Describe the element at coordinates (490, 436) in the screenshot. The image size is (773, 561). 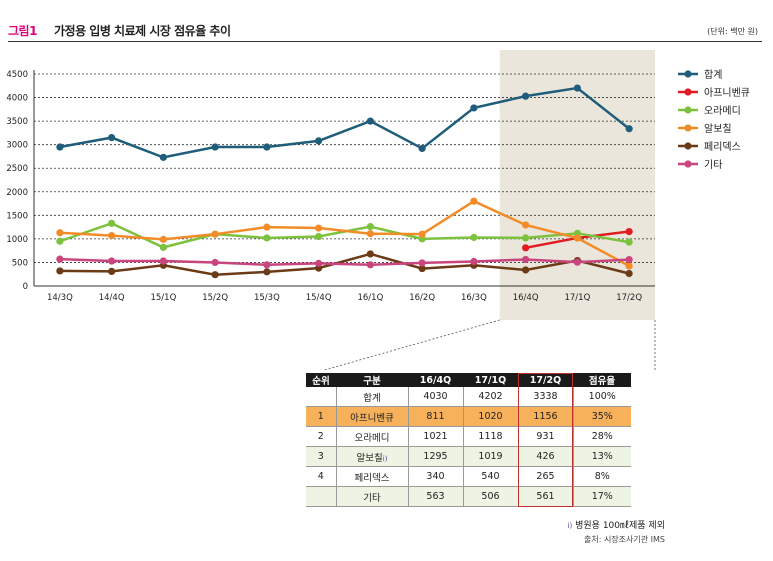
I see `cell-17-1q: 1118` at that location.